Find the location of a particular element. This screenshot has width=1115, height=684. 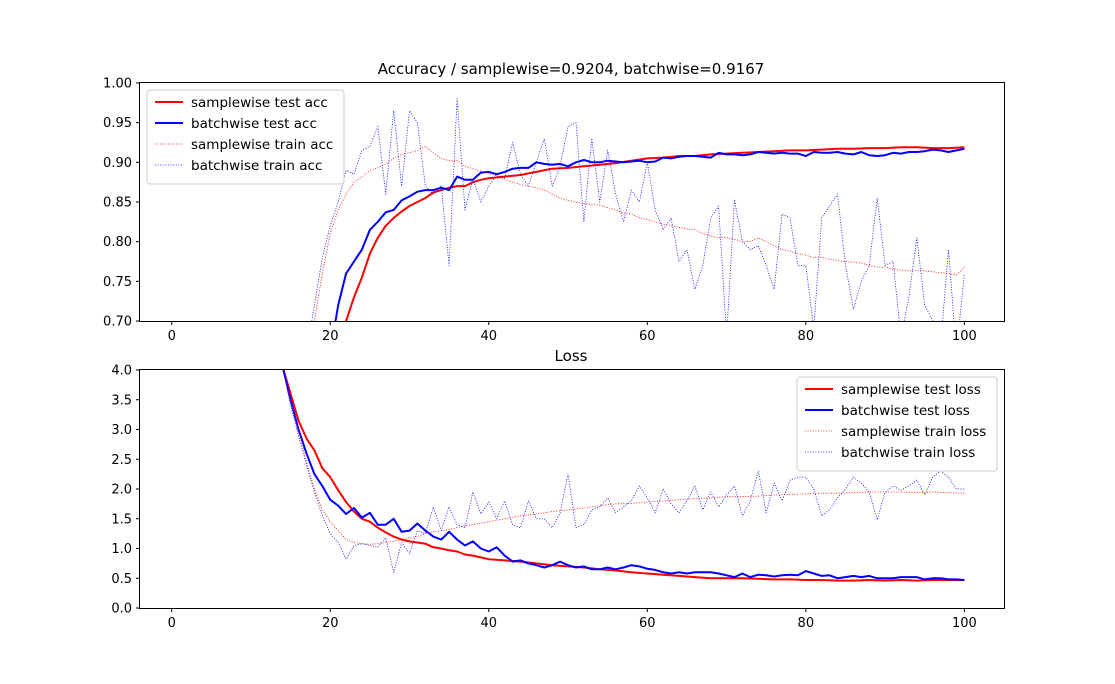

accuracy-y-tick-label-3: 0.85 is located at coordinates (117, 203).